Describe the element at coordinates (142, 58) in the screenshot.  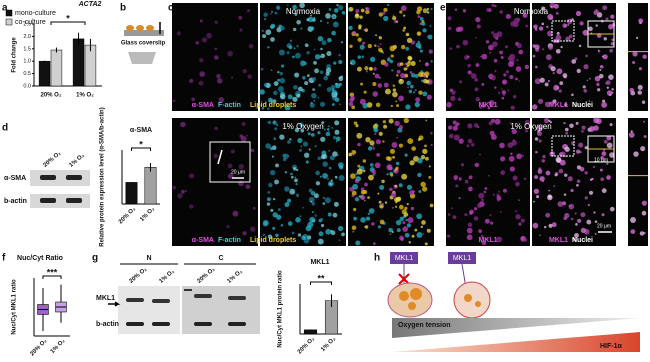
I see `objective` at that location.